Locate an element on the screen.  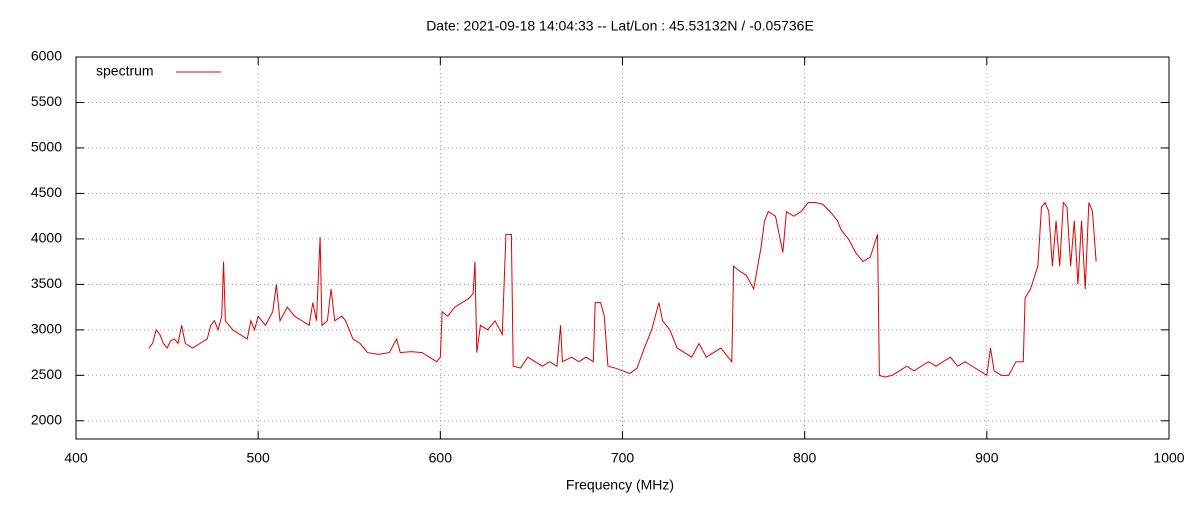
y-tick-label: 4500 is located at coordinates (46, 192).